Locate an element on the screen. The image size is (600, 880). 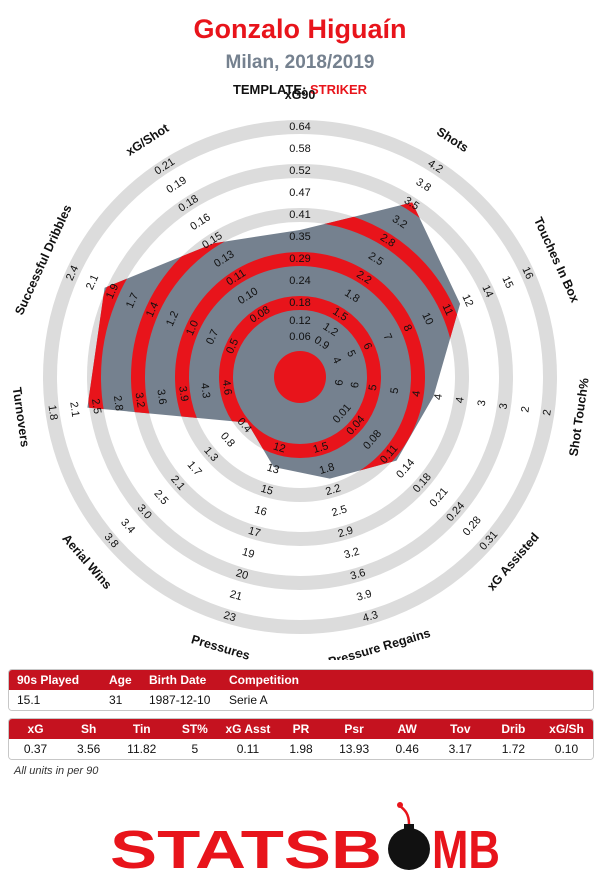
radar-tick-label: 8 is located at coordinates (407, 328).